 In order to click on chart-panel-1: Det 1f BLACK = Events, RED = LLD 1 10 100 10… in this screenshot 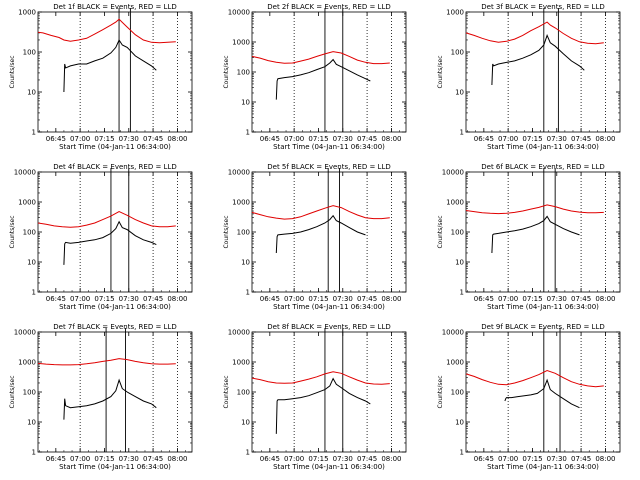, I will do `click(101, 77)`.